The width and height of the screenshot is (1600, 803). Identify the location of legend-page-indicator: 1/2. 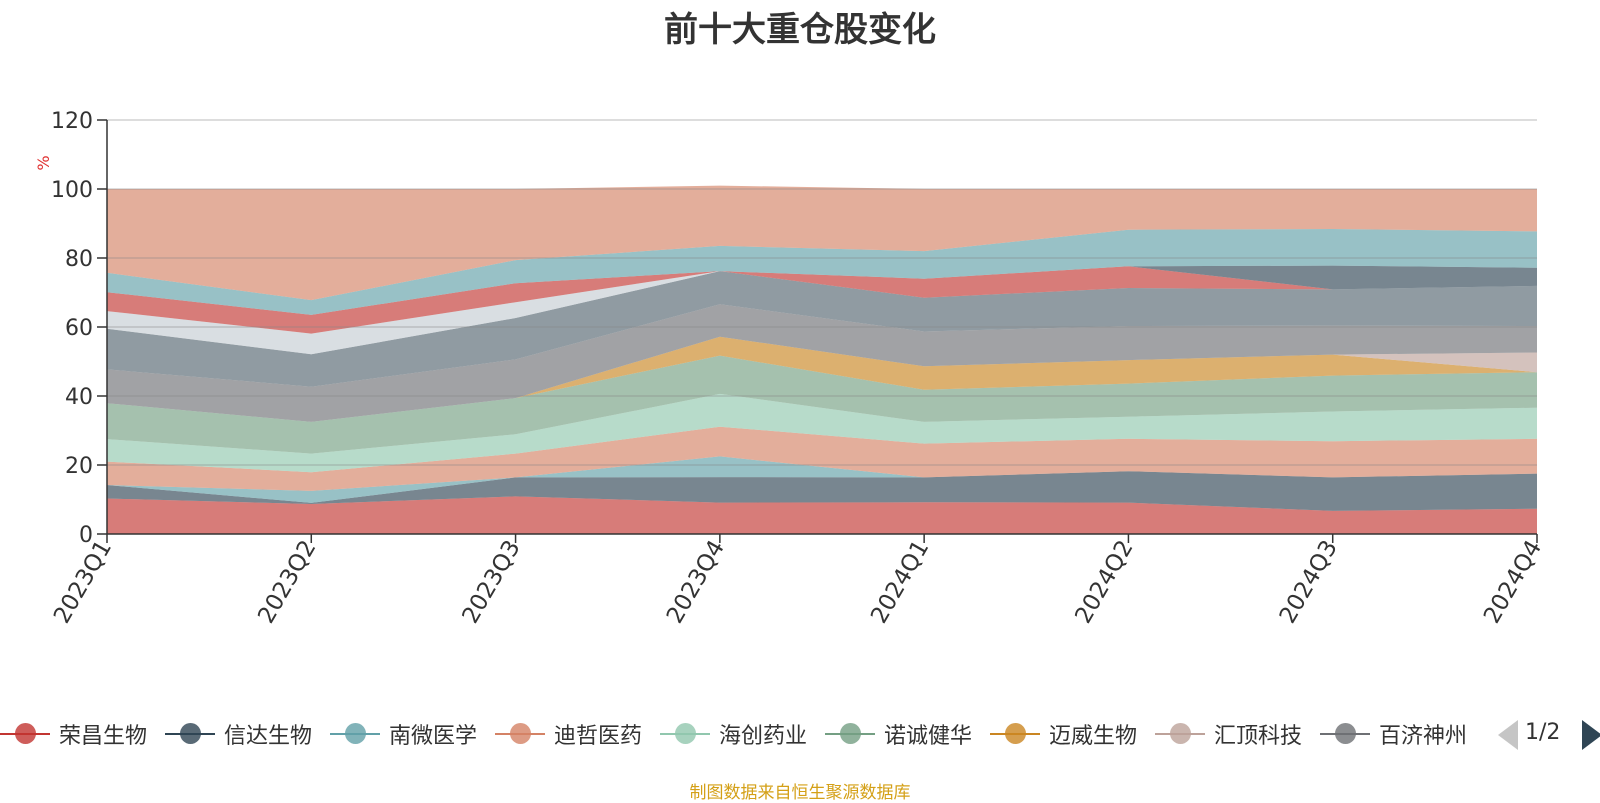
(1543, 732).